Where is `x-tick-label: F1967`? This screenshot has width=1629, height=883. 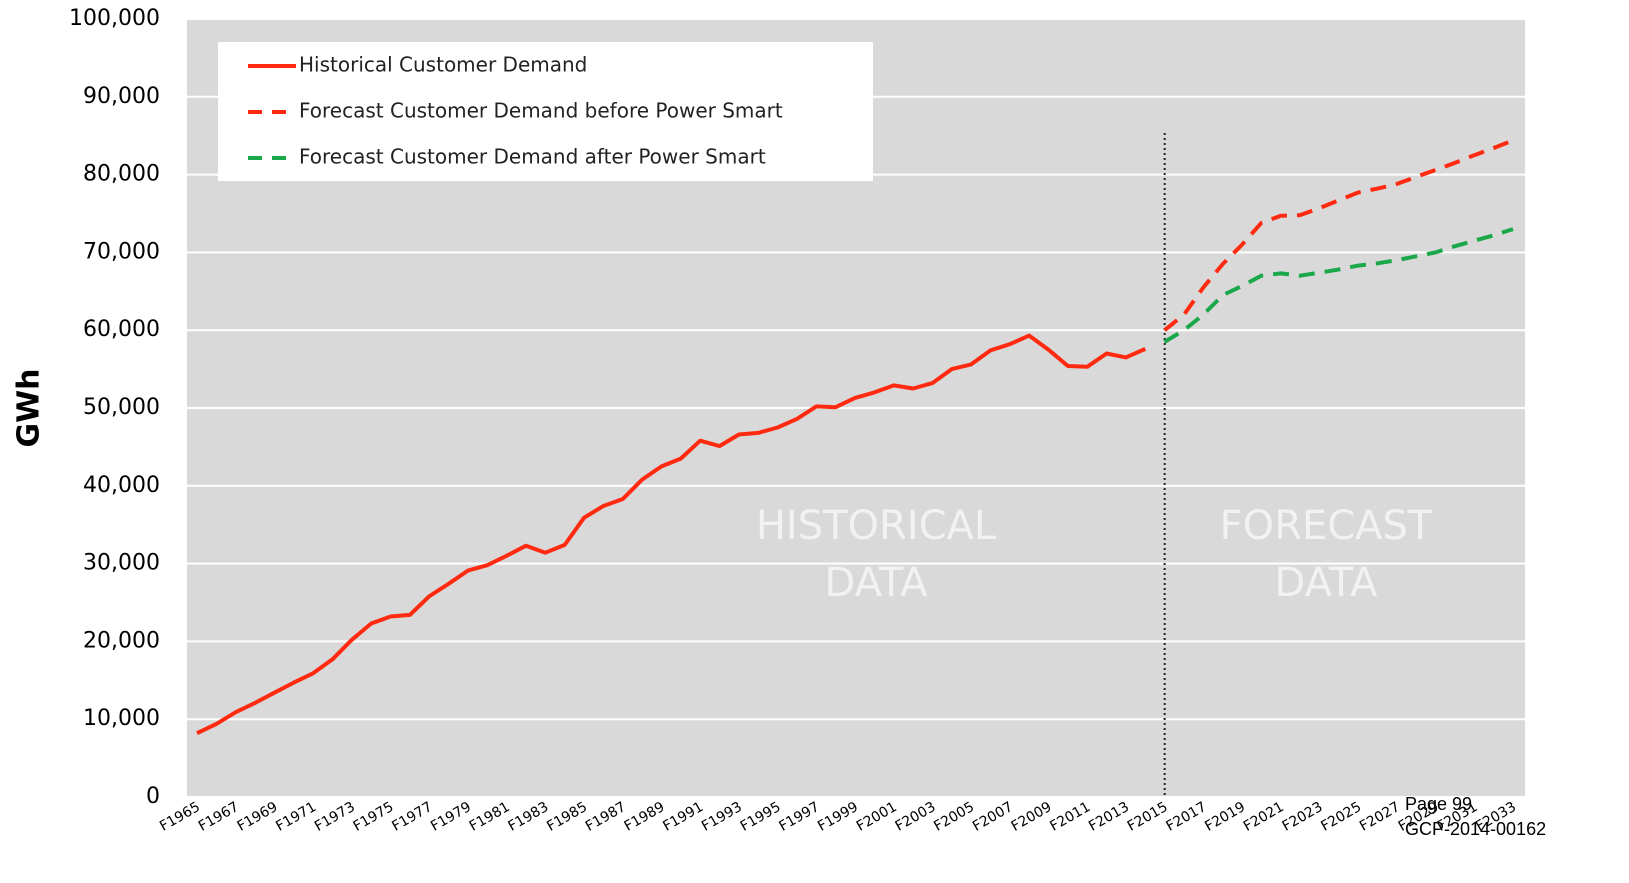 x-tick-label: F1967 is located at coordinates (219, 817).